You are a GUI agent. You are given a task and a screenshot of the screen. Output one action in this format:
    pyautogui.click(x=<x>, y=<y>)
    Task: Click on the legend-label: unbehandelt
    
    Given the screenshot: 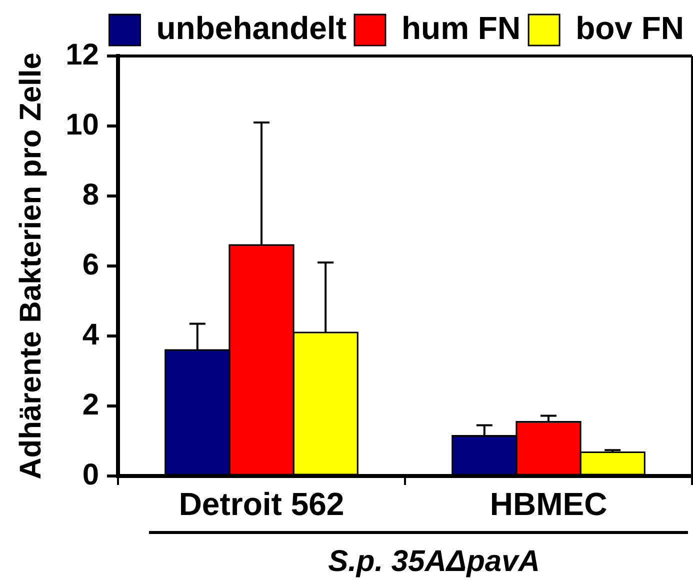 What is the action you would take?
    pyautogui.click(x=251, y=28)
    